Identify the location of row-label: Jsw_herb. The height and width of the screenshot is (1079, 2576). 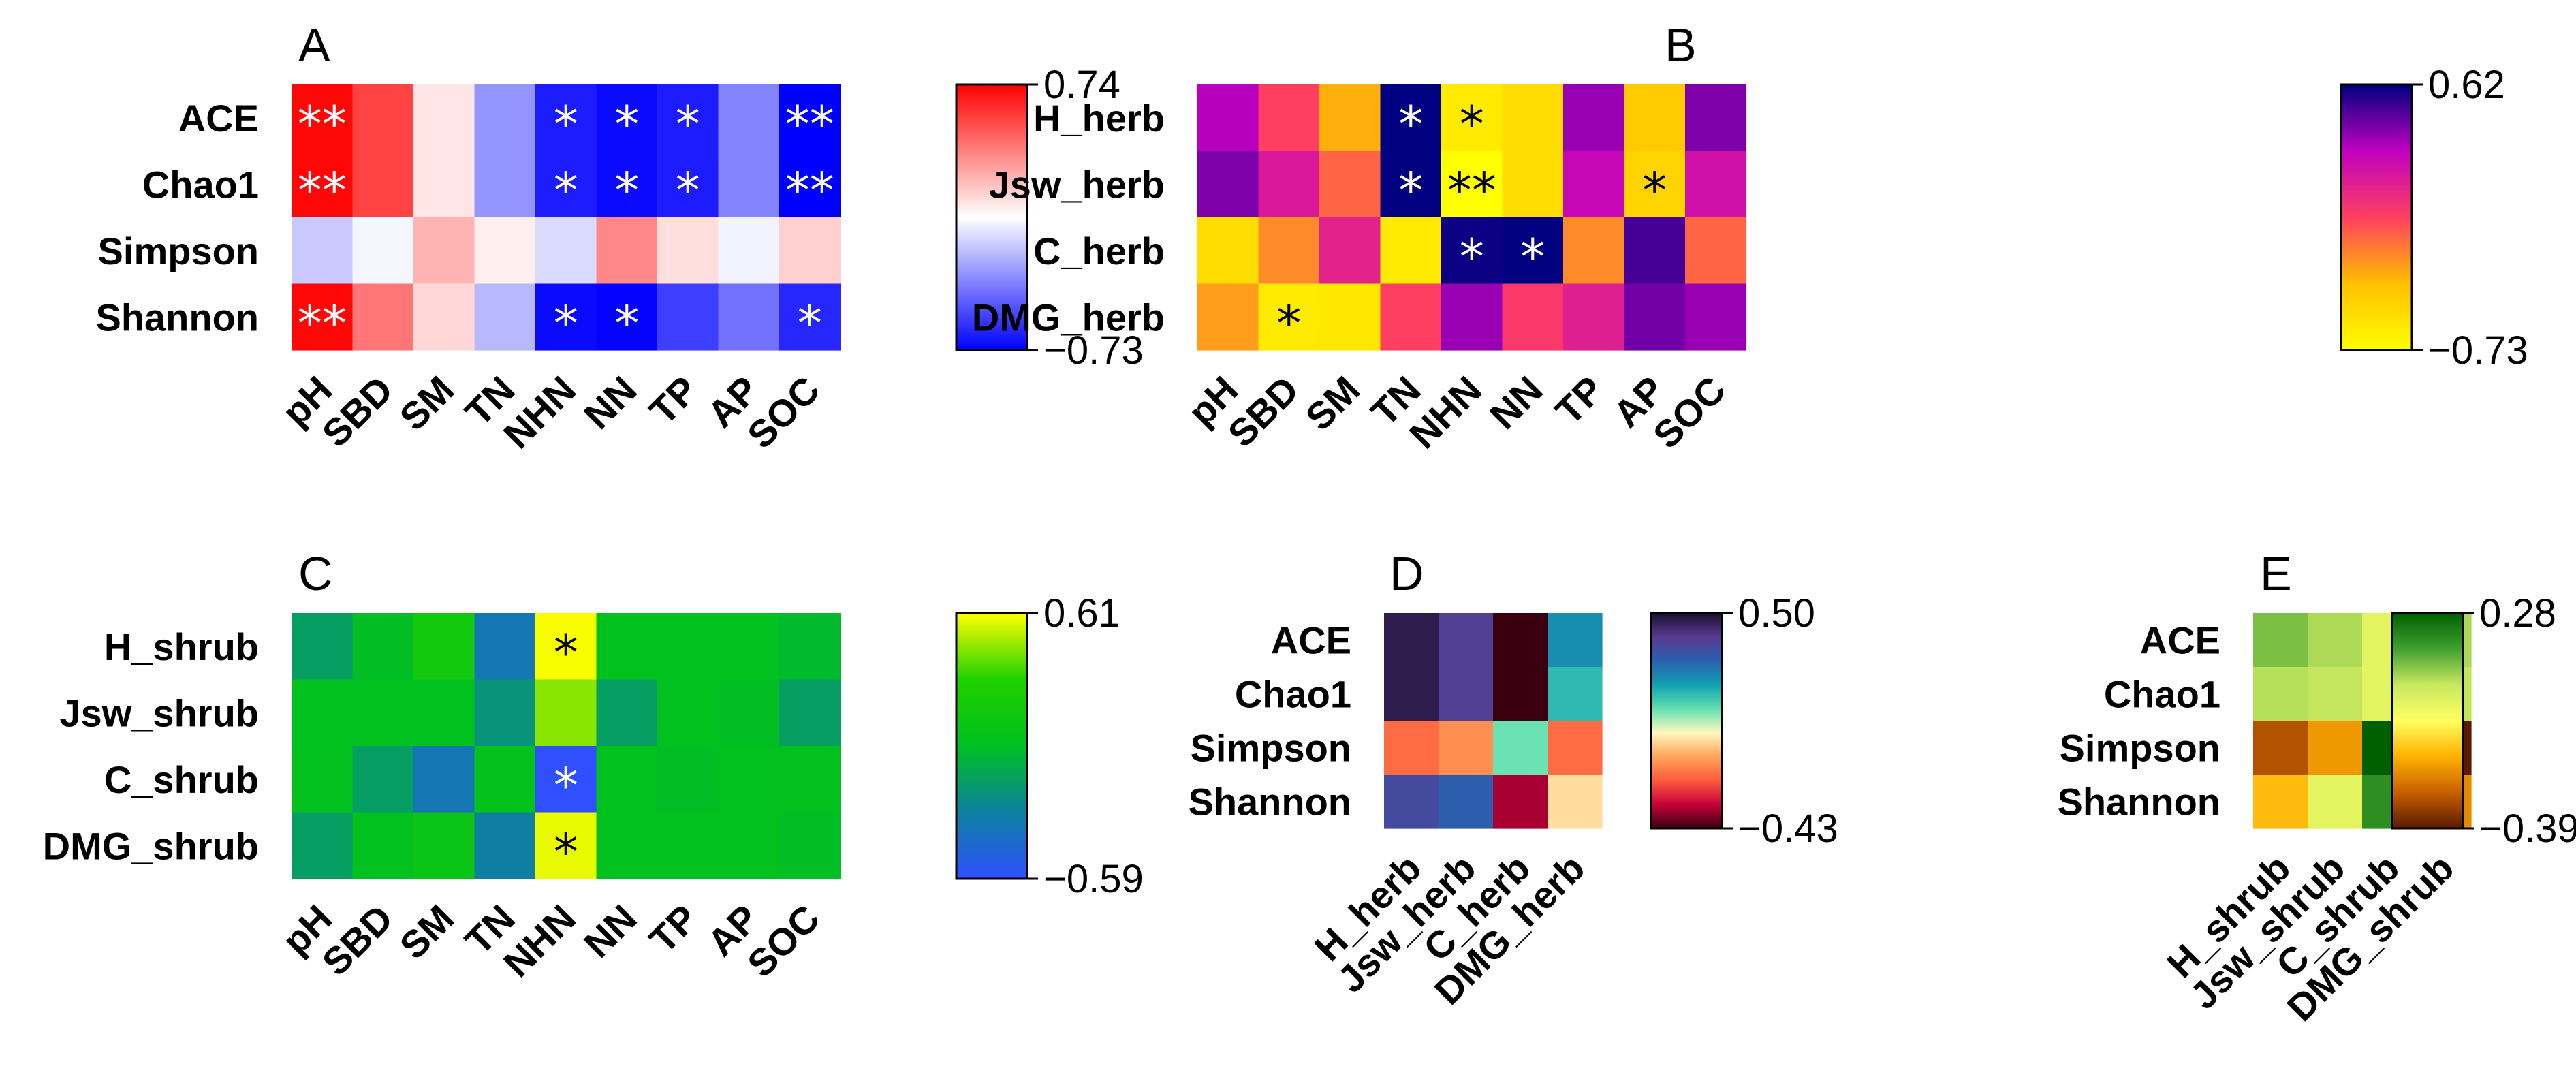
(1077, 185).